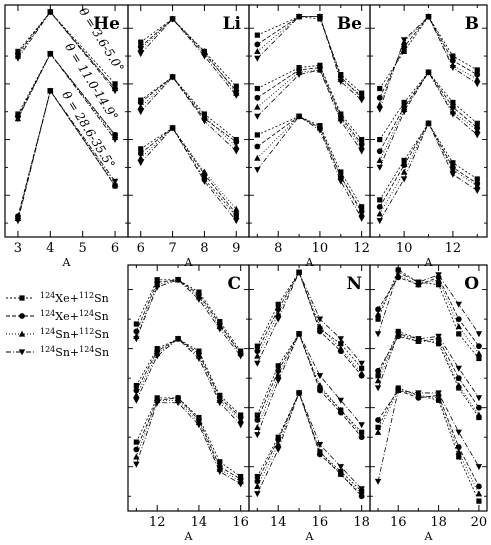  I want to click on x-axis-label: A, so click(429, 262).